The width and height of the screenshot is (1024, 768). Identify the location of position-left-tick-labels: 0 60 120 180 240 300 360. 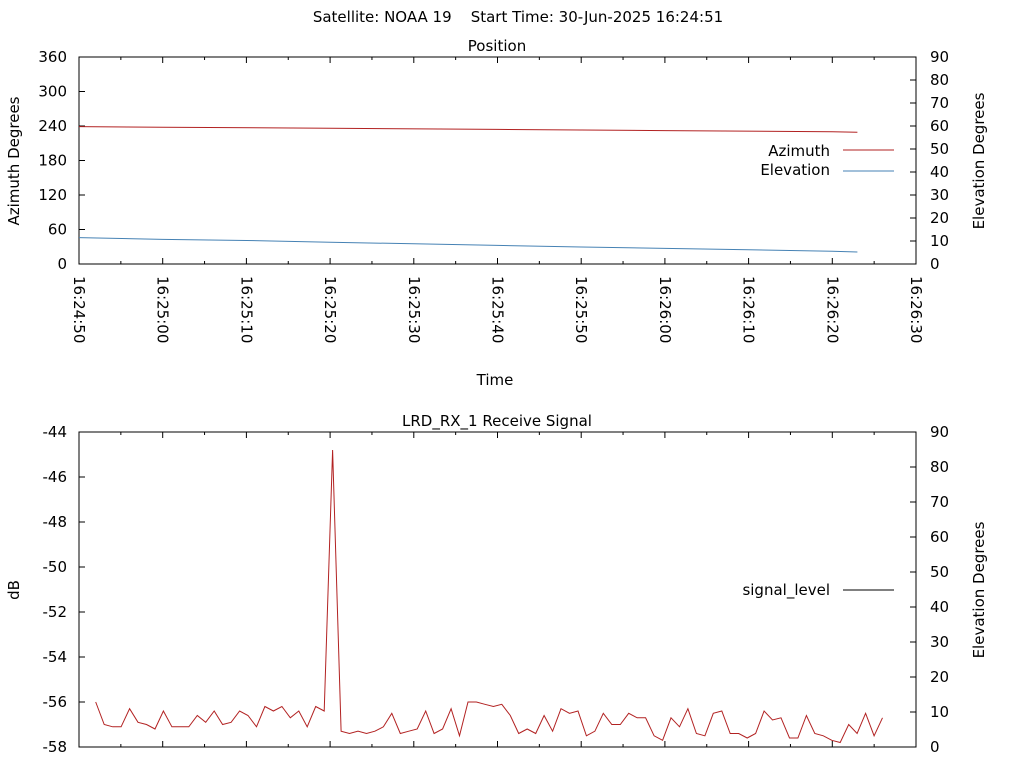
(52, 160).